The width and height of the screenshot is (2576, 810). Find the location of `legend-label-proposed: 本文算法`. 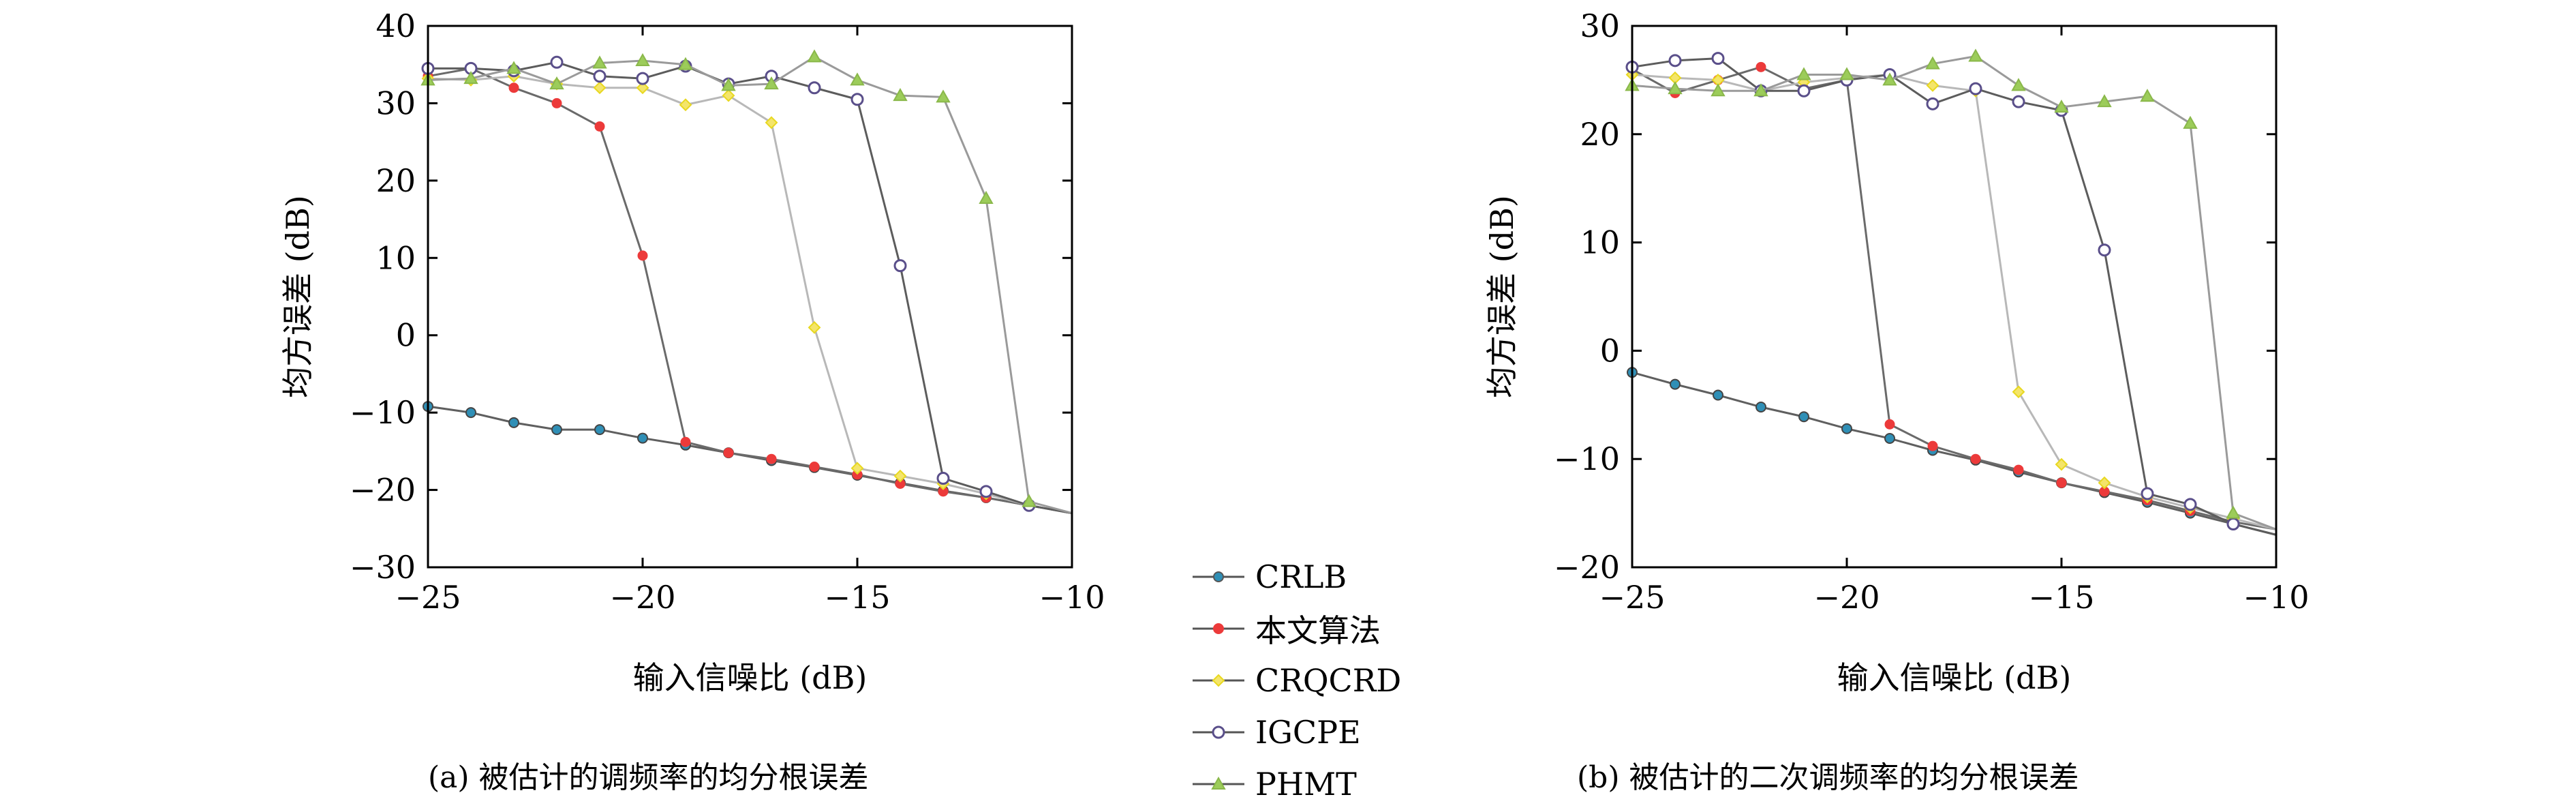

legend-label-proposed: 本文算法 is located at coordinates (1318, 630).